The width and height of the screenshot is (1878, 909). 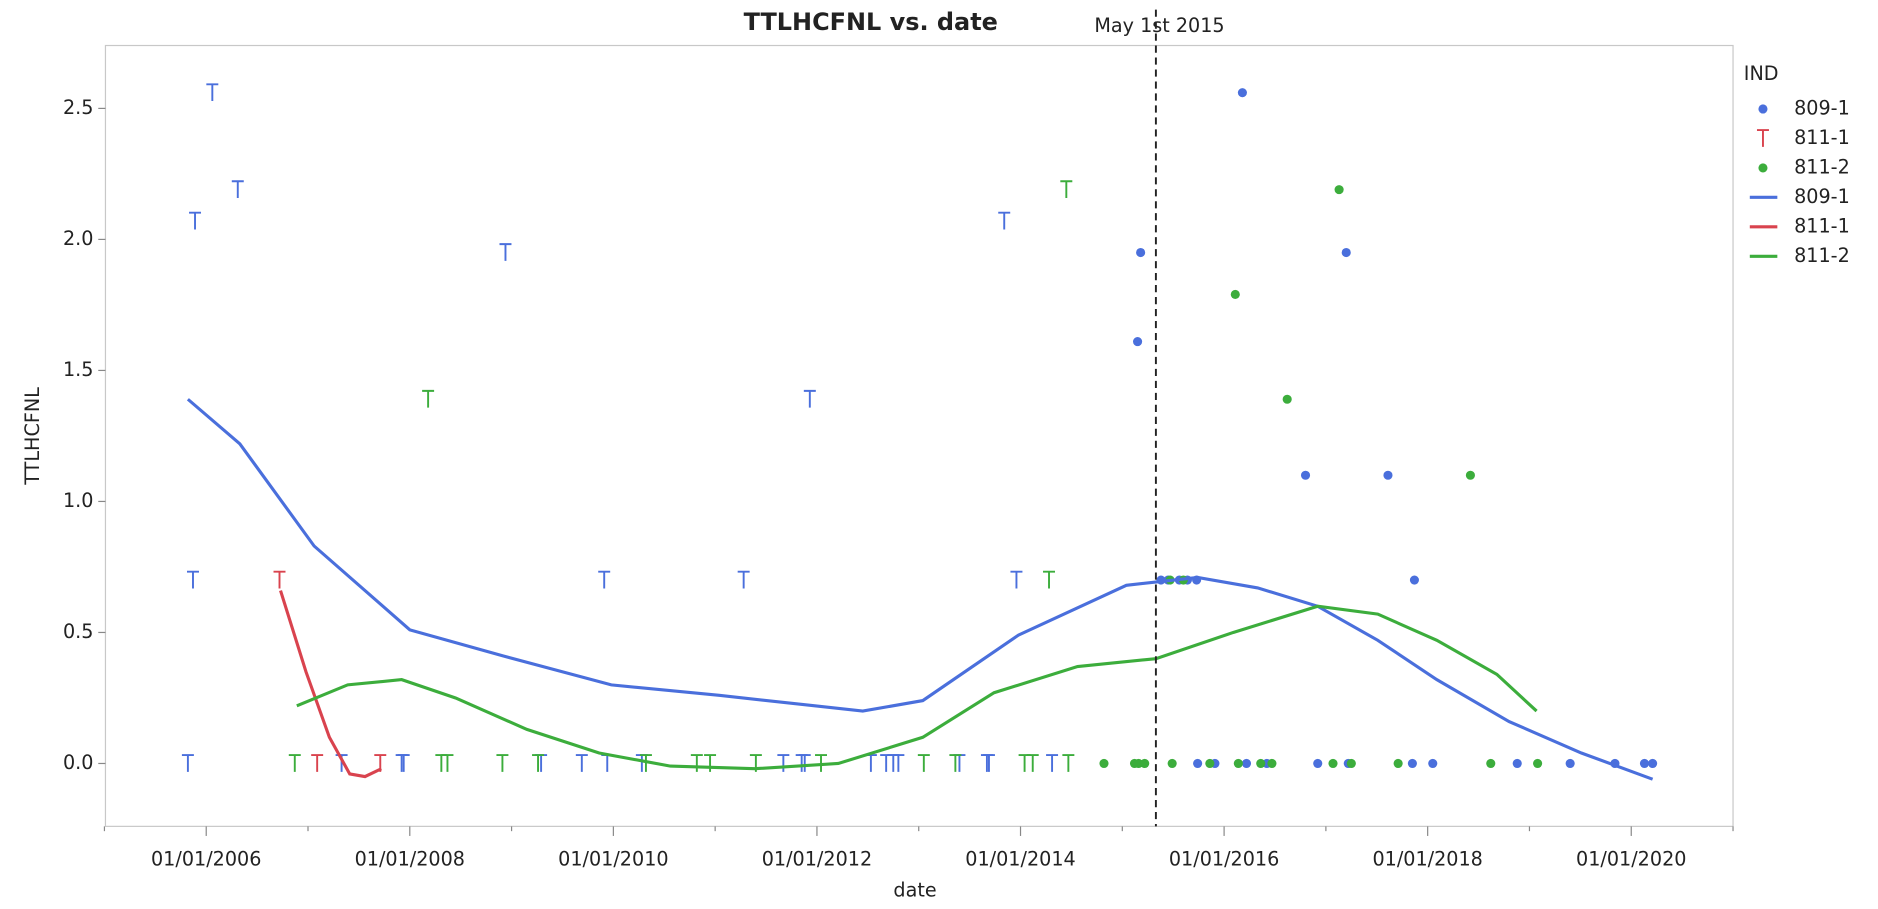 What do you see at coordinates (1427, 858) in the screenshot?
I see `x-tick-label: 01/01/2018` at bounding box center [1427, 858].